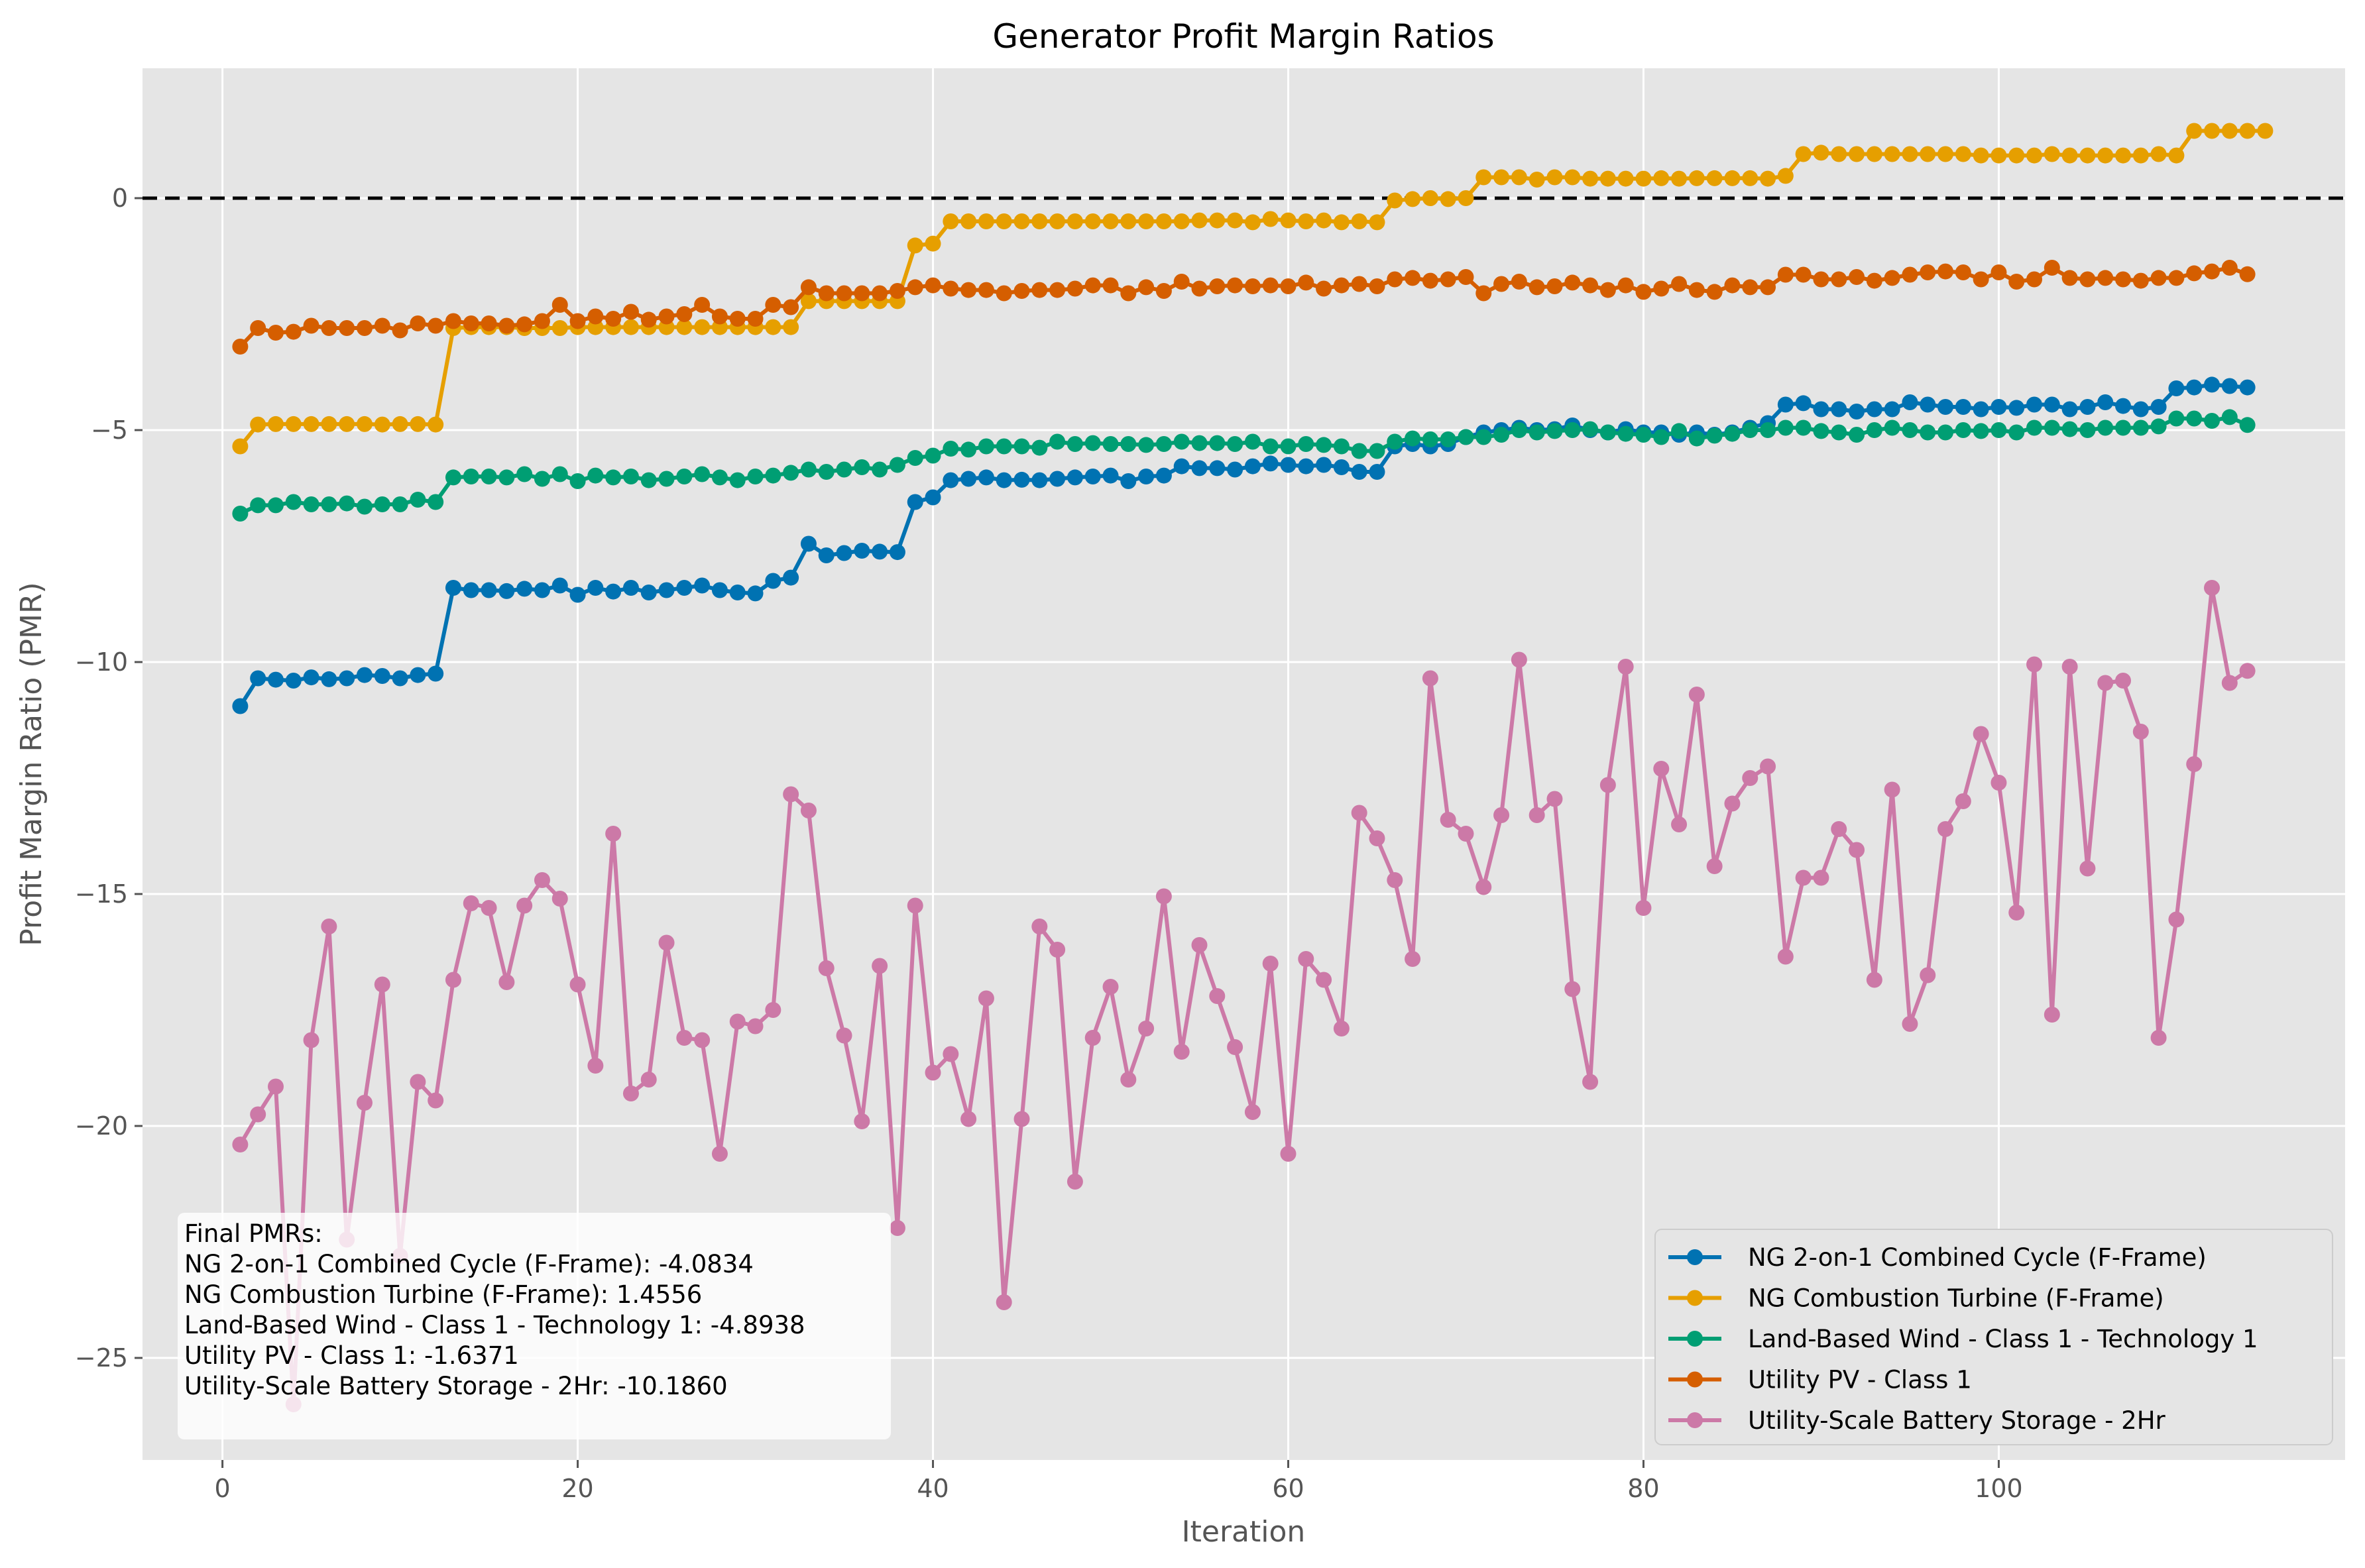 This screenshot has width=2365, height=1568. I want to click on x-tick-label: 20, so click(577, 1488).